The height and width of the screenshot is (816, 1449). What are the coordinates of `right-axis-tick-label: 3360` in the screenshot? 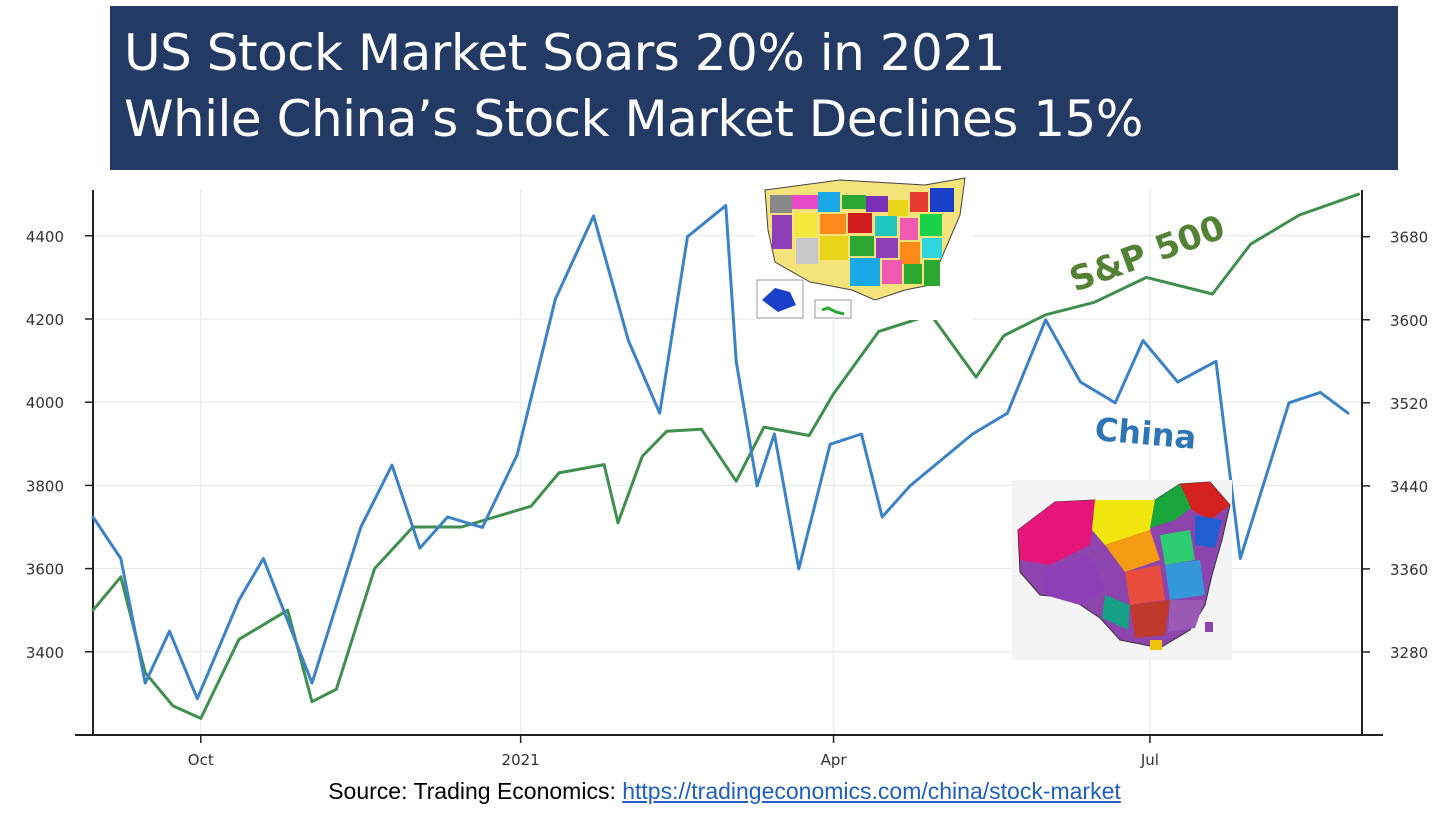 It's located at (1409, 570).